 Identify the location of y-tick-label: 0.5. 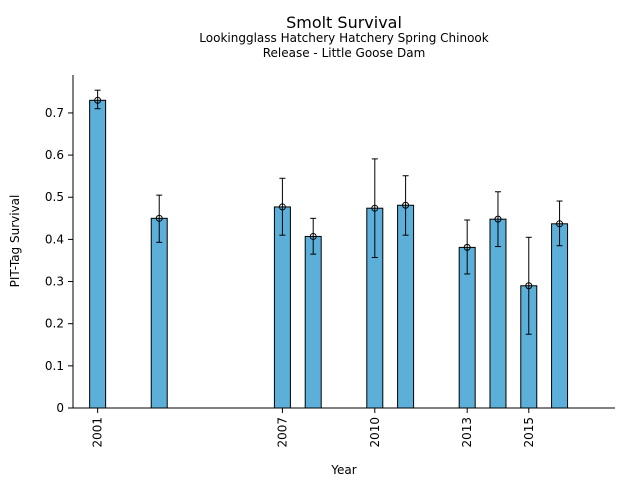
(54, 197).